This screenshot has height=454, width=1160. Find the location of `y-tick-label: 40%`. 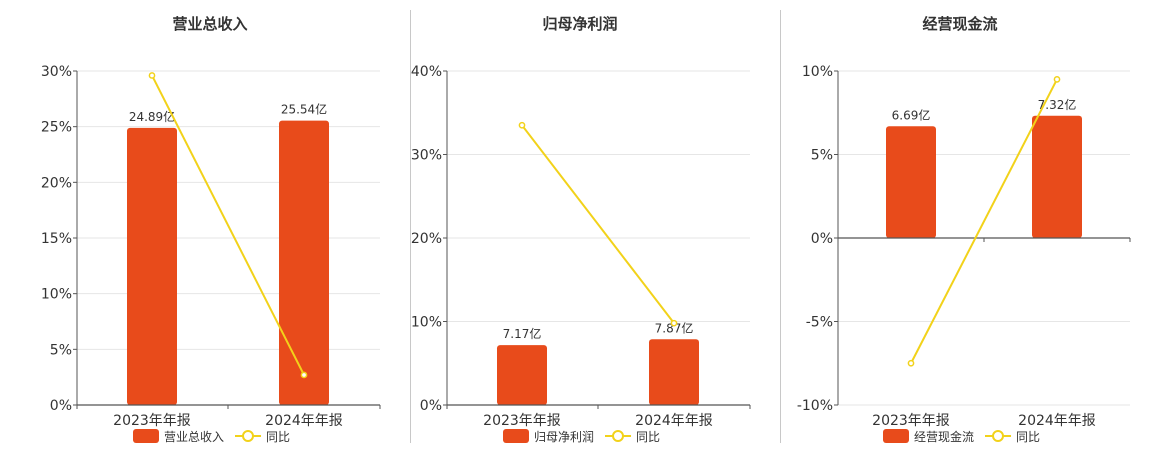

y-tick-label: 40% is located at coordinates (426, 72).